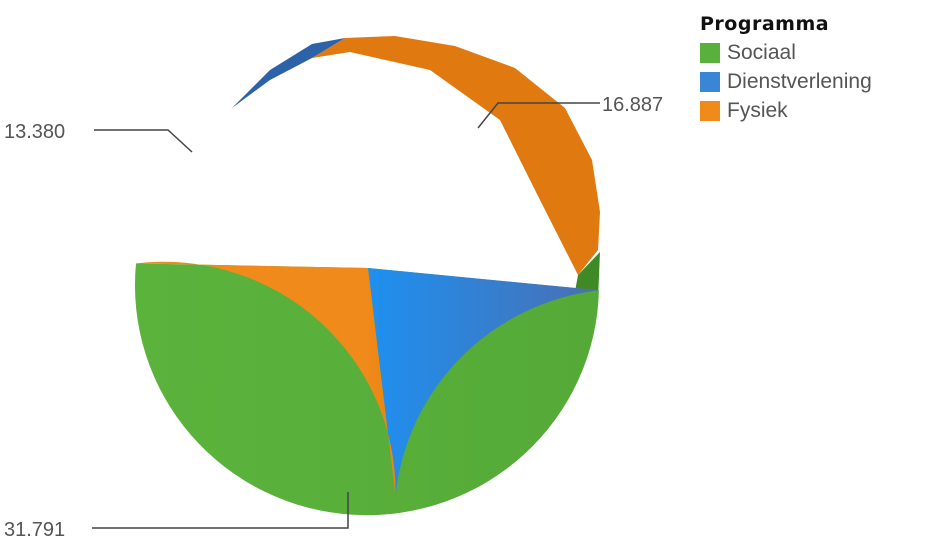 This screenshot has height=552, width=945. What do you see at coordinates (220, 510) in the screenshot?
I see `leader-line-sociaal` at bounding box center [220, 510].